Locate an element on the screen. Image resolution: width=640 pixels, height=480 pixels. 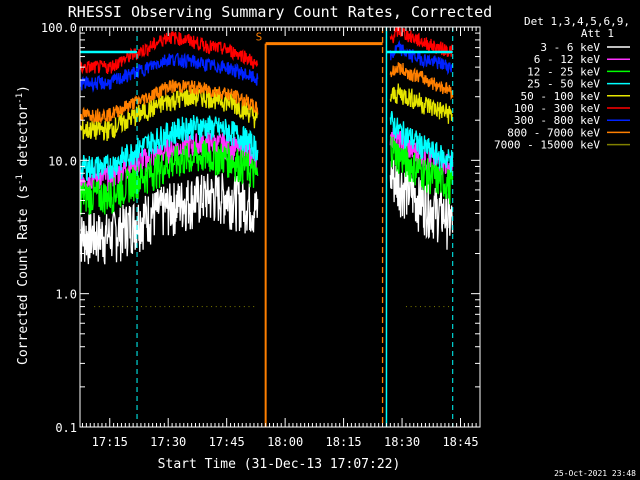
legend-label-1: 6 - 12 keV is located at coordinates (567, 59).